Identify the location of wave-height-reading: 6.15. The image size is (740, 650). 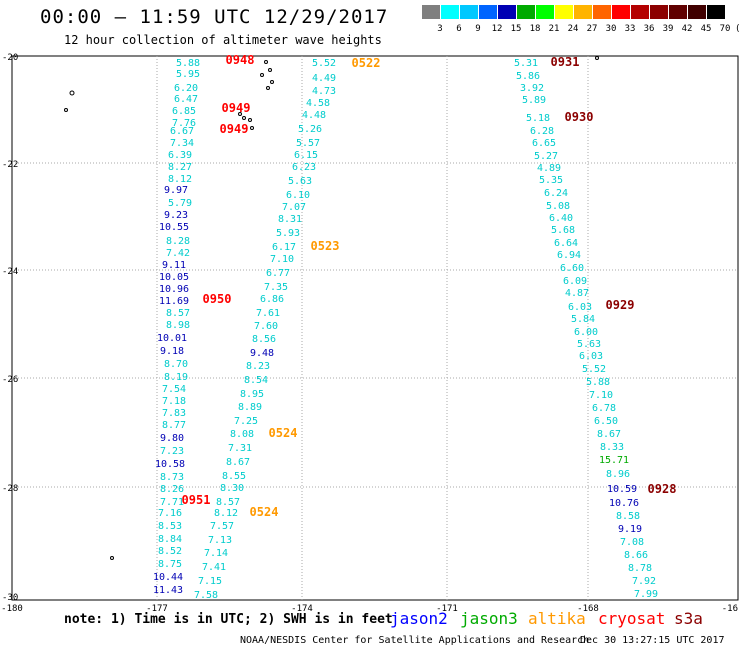
(306, 155).